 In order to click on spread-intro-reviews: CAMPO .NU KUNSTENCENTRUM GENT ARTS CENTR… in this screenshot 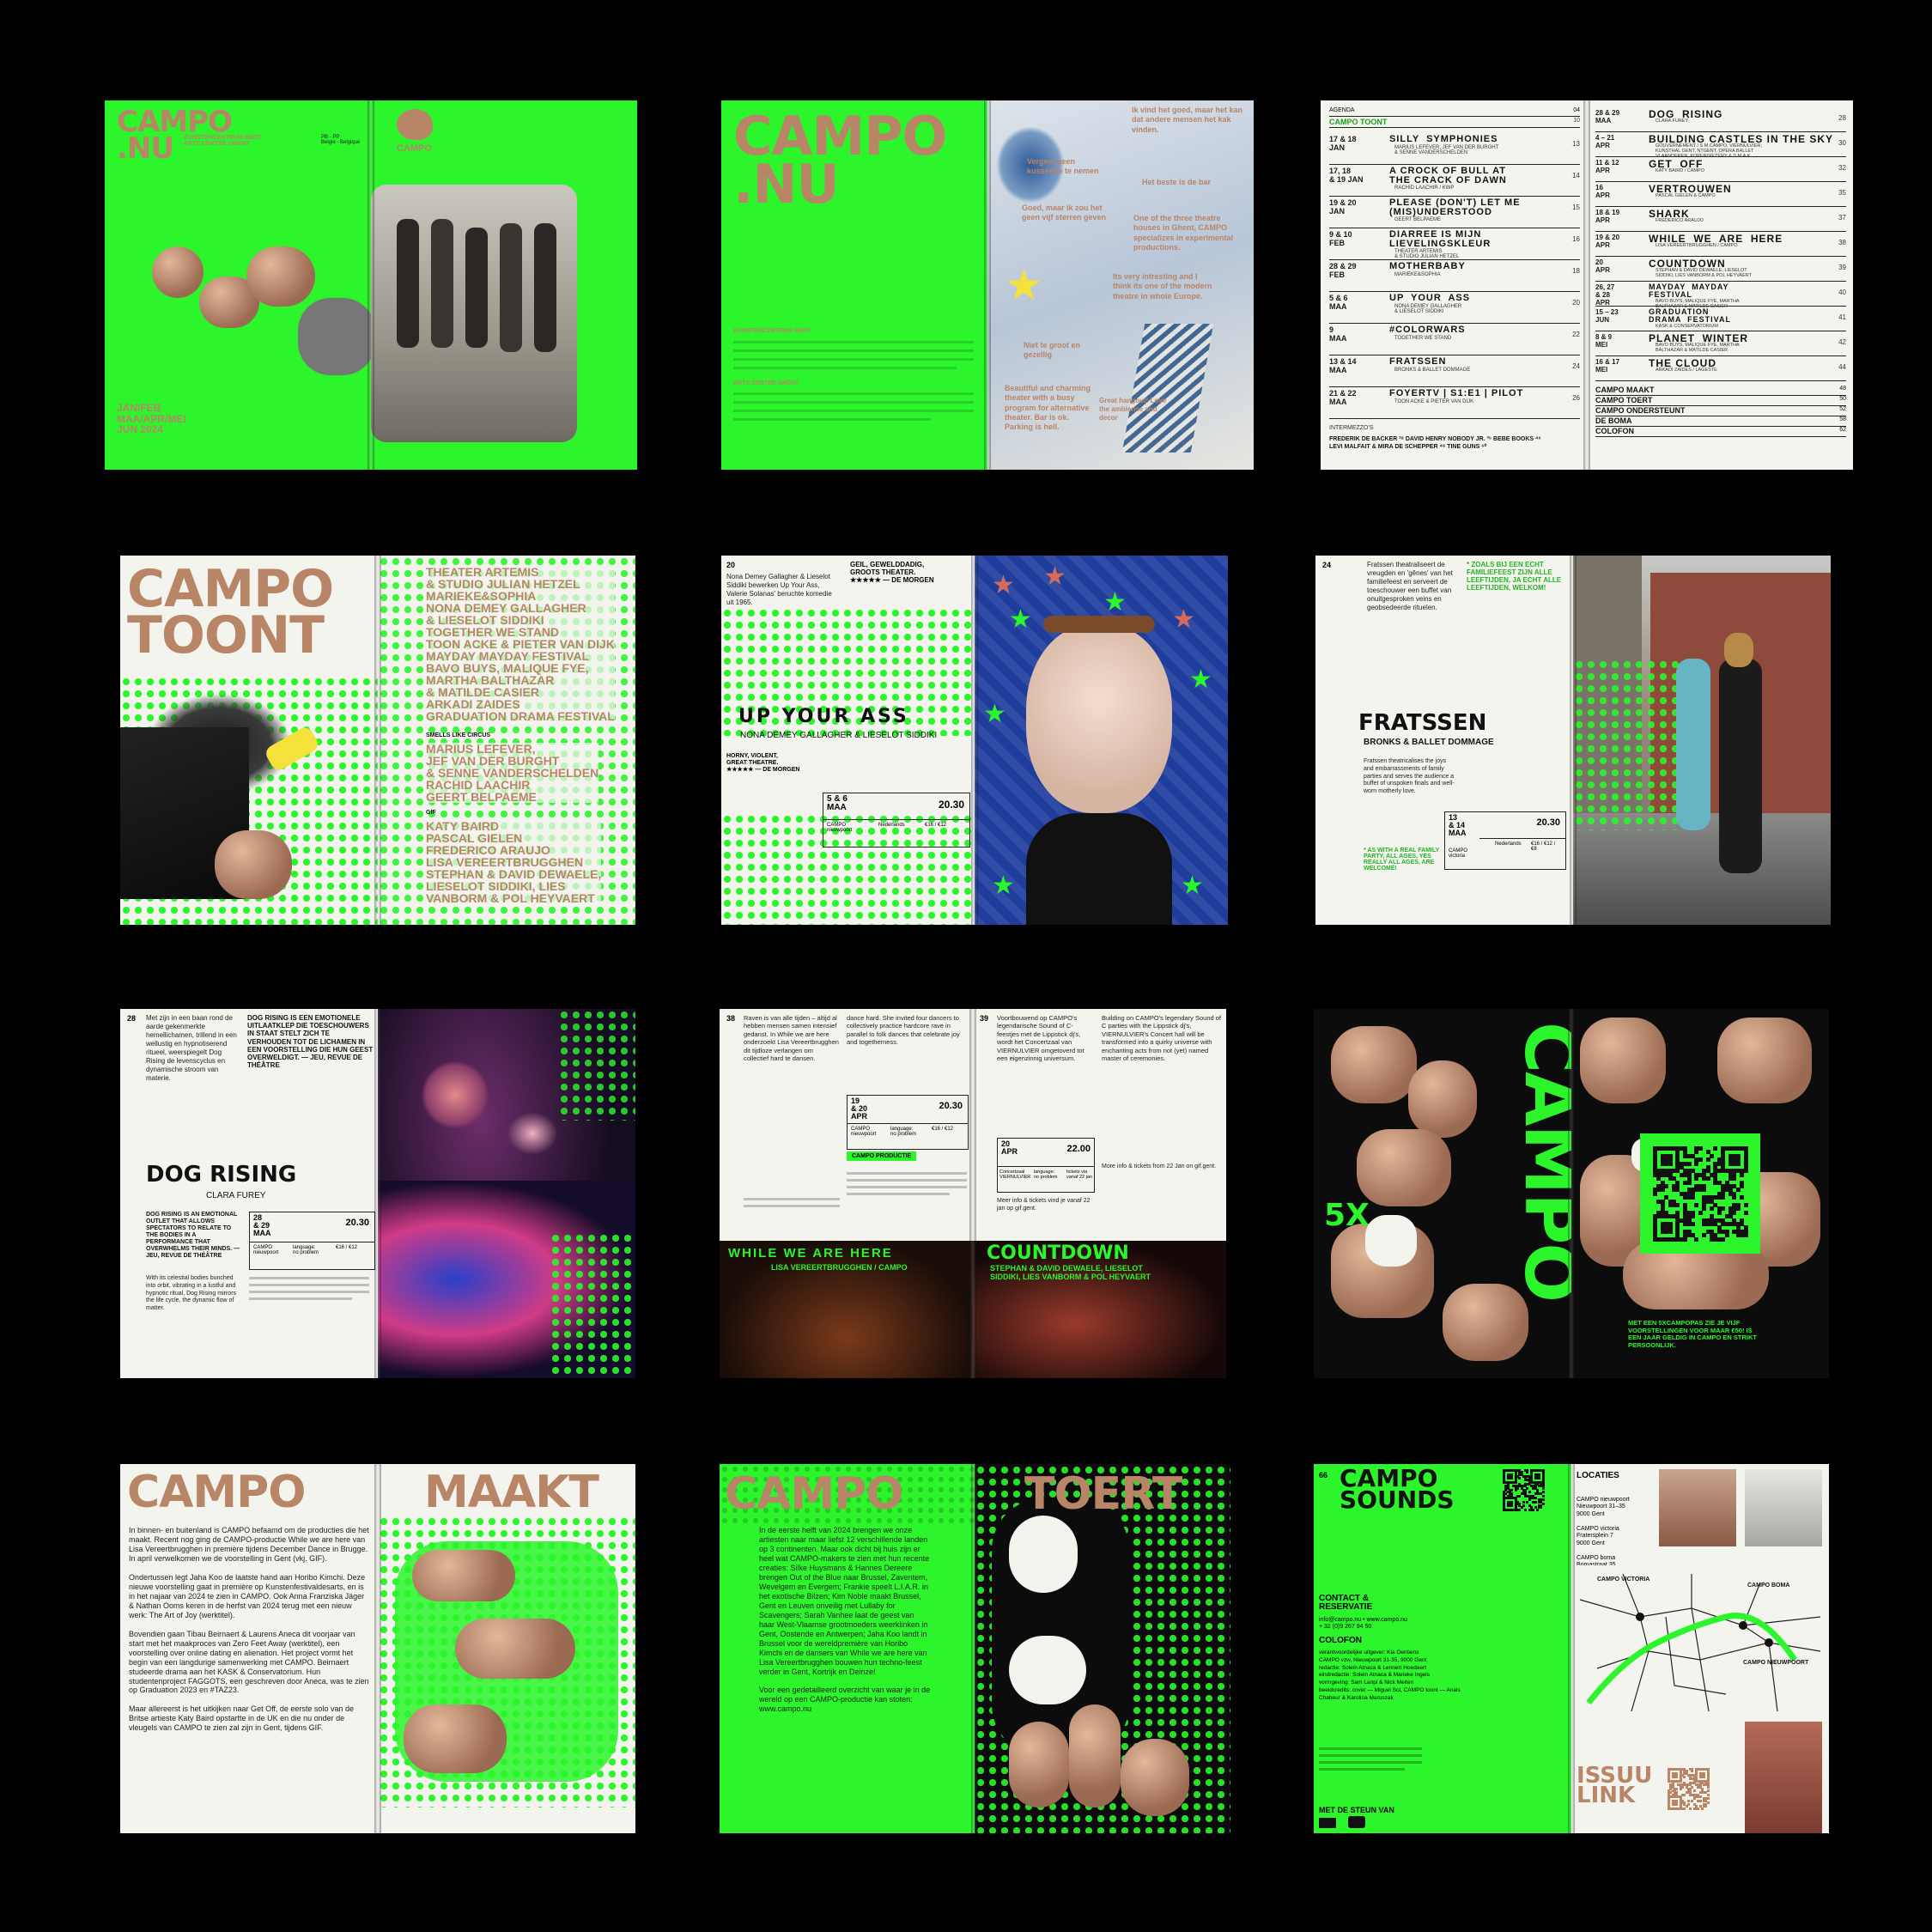, I will do `click(987, 285)`.